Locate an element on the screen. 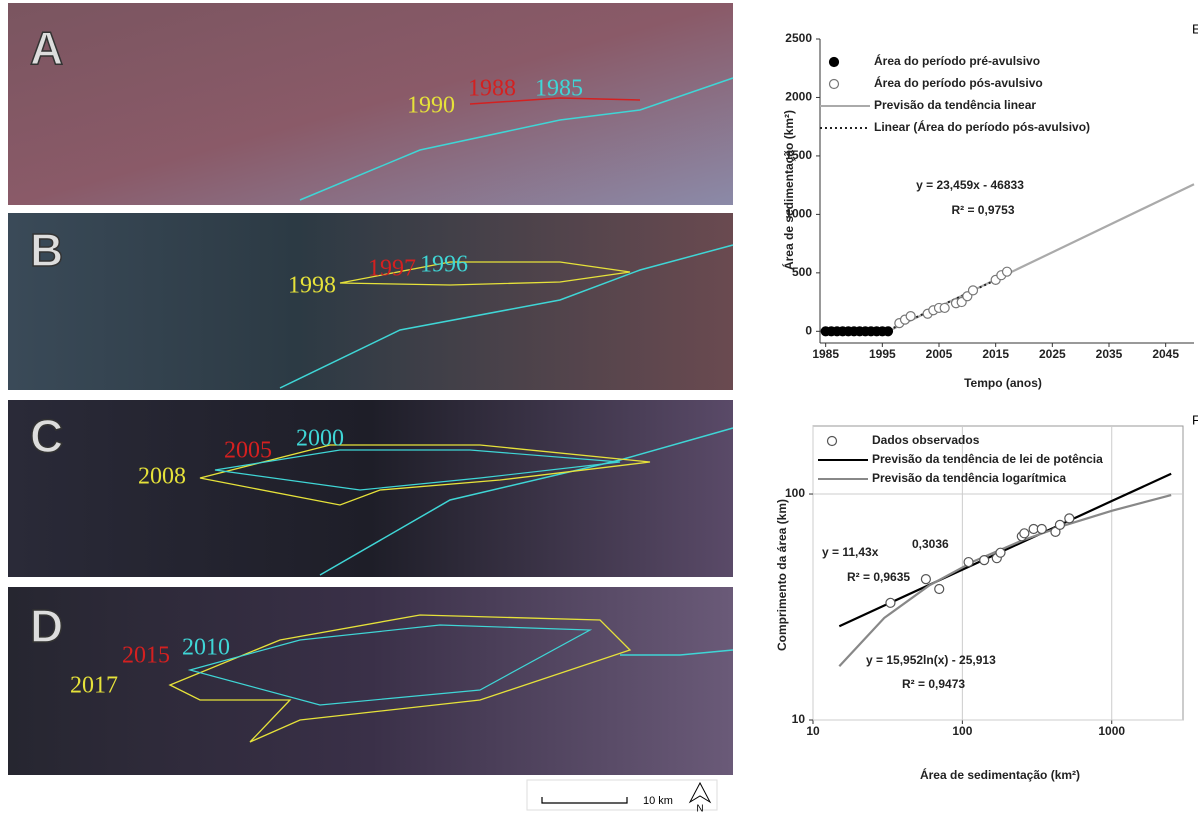  panel-tag: F is located at coordinates (1195, 419).